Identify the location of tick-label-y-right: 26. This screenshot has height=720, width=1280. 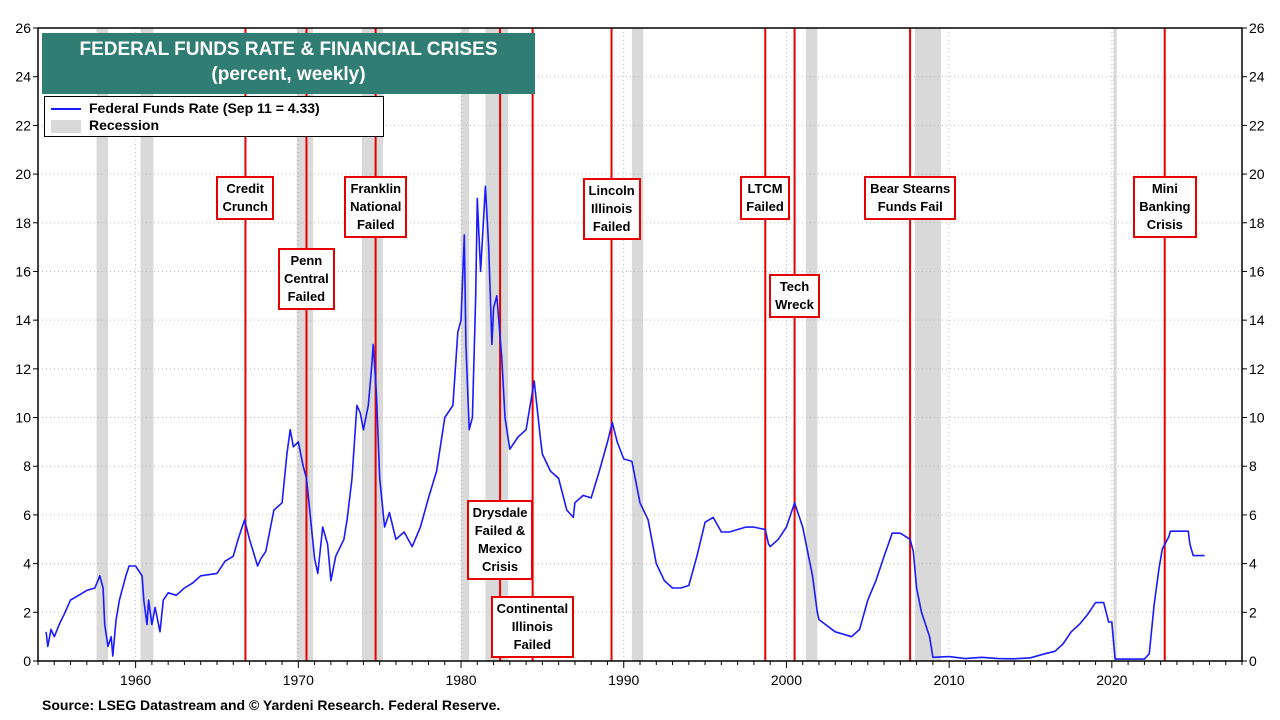
(1257, 28).